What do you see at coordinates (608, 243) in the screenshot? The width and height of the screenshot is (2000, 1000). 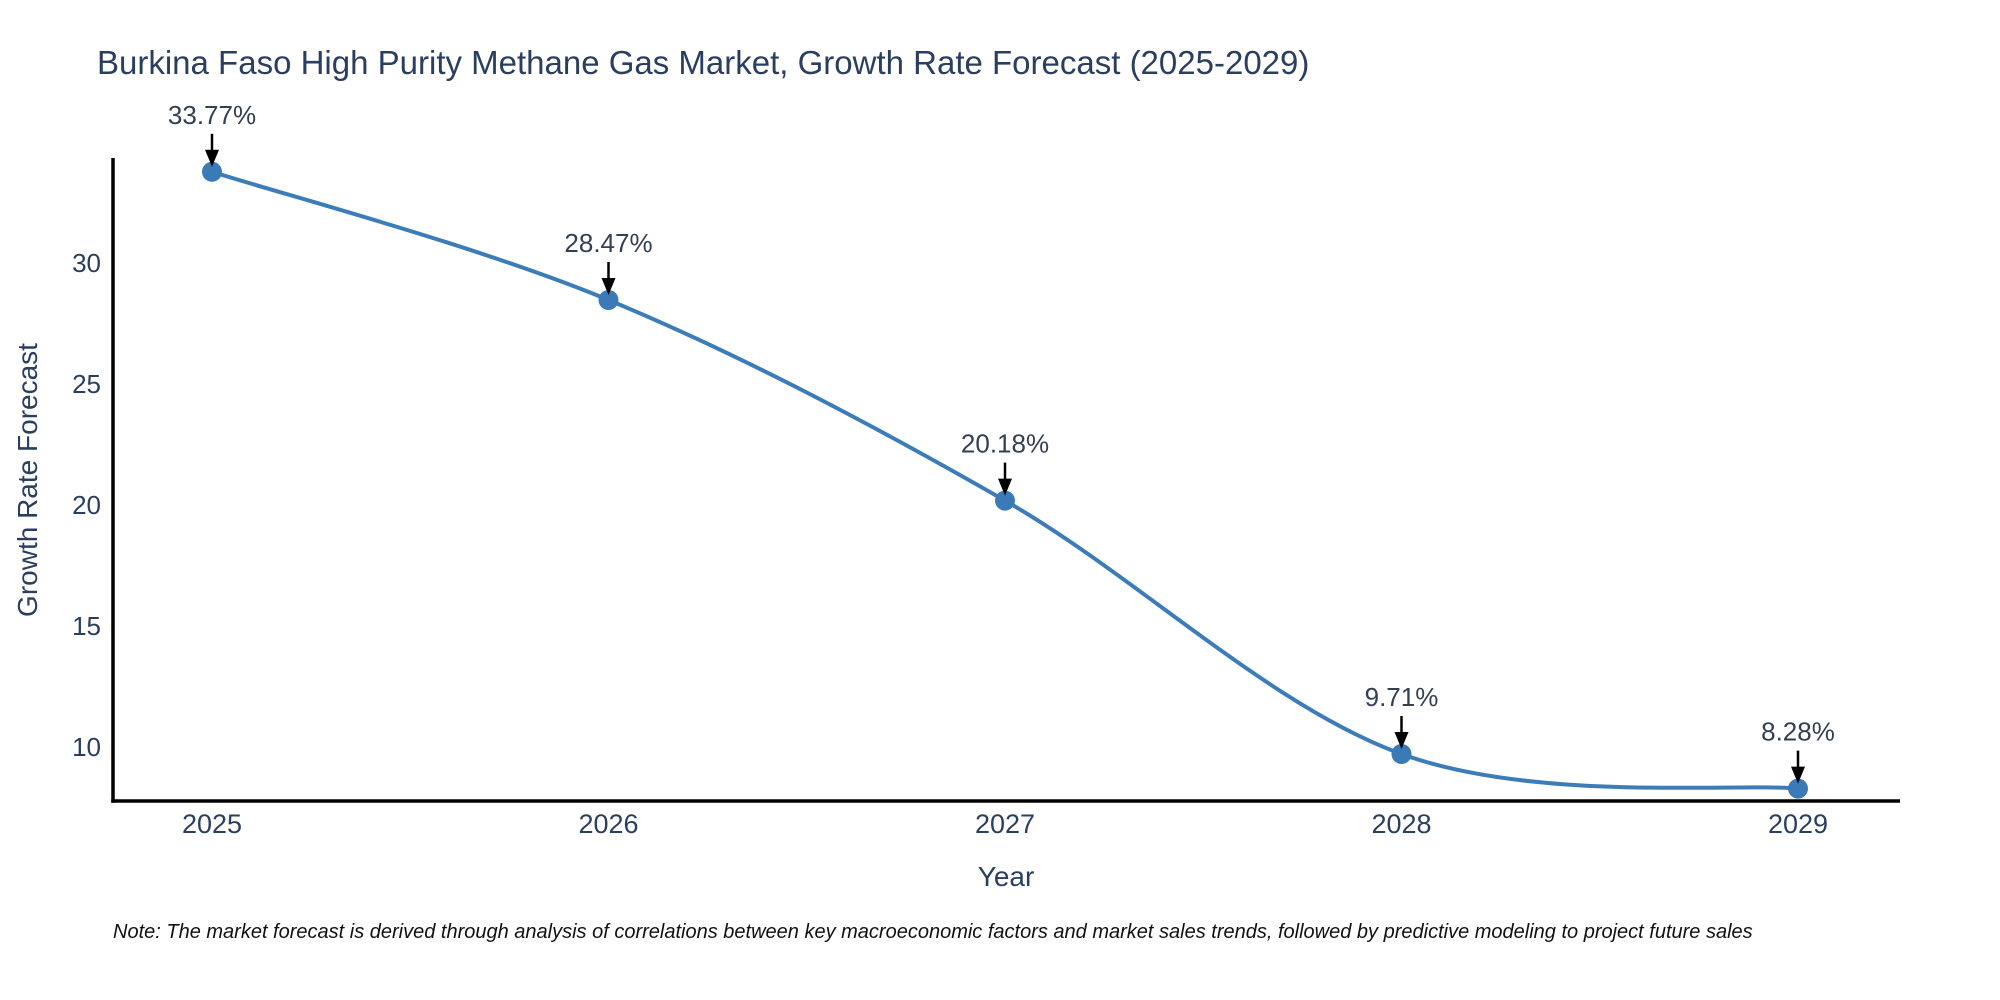 I see `point-annotation-label: 28.47%` at bounding box center [608, 243].